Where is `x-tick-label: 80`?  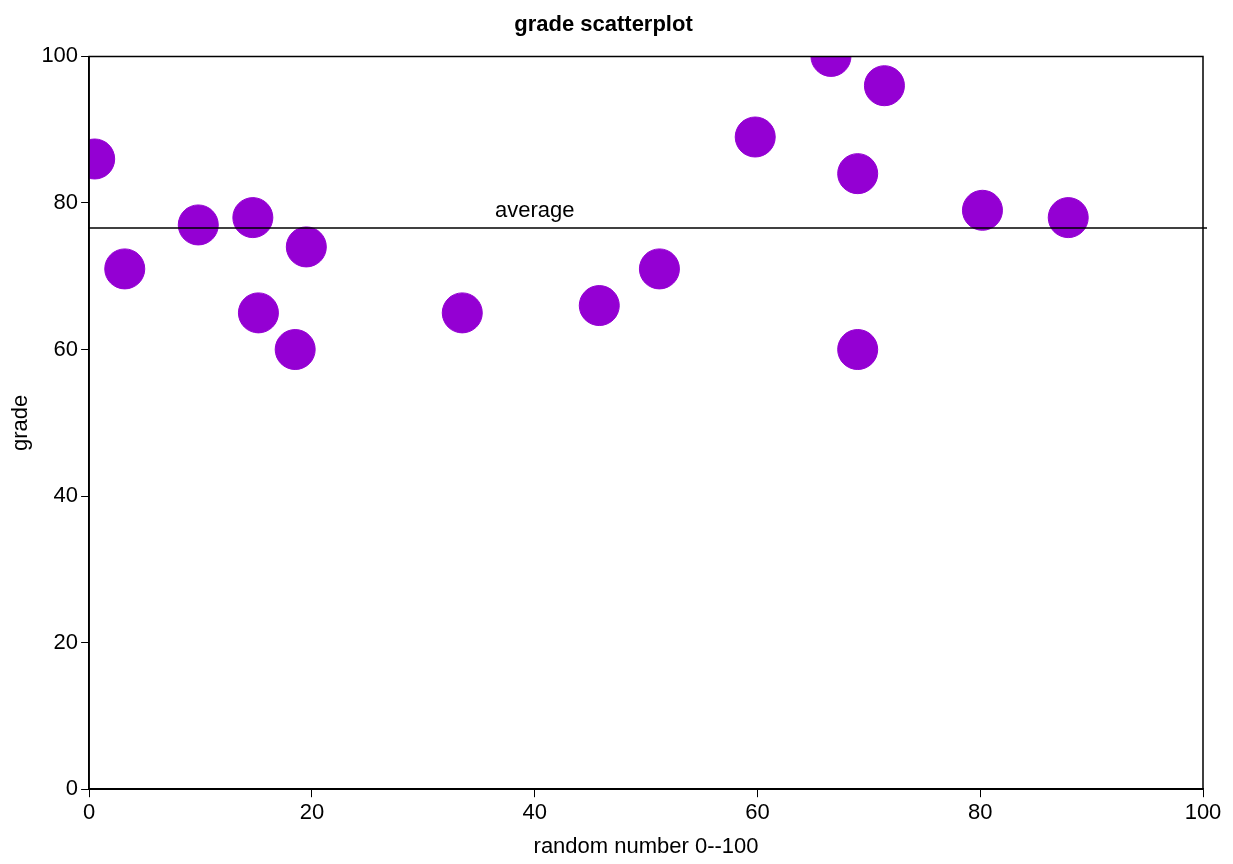
x-tick-label: 80 is located at coordinates (980, 812).